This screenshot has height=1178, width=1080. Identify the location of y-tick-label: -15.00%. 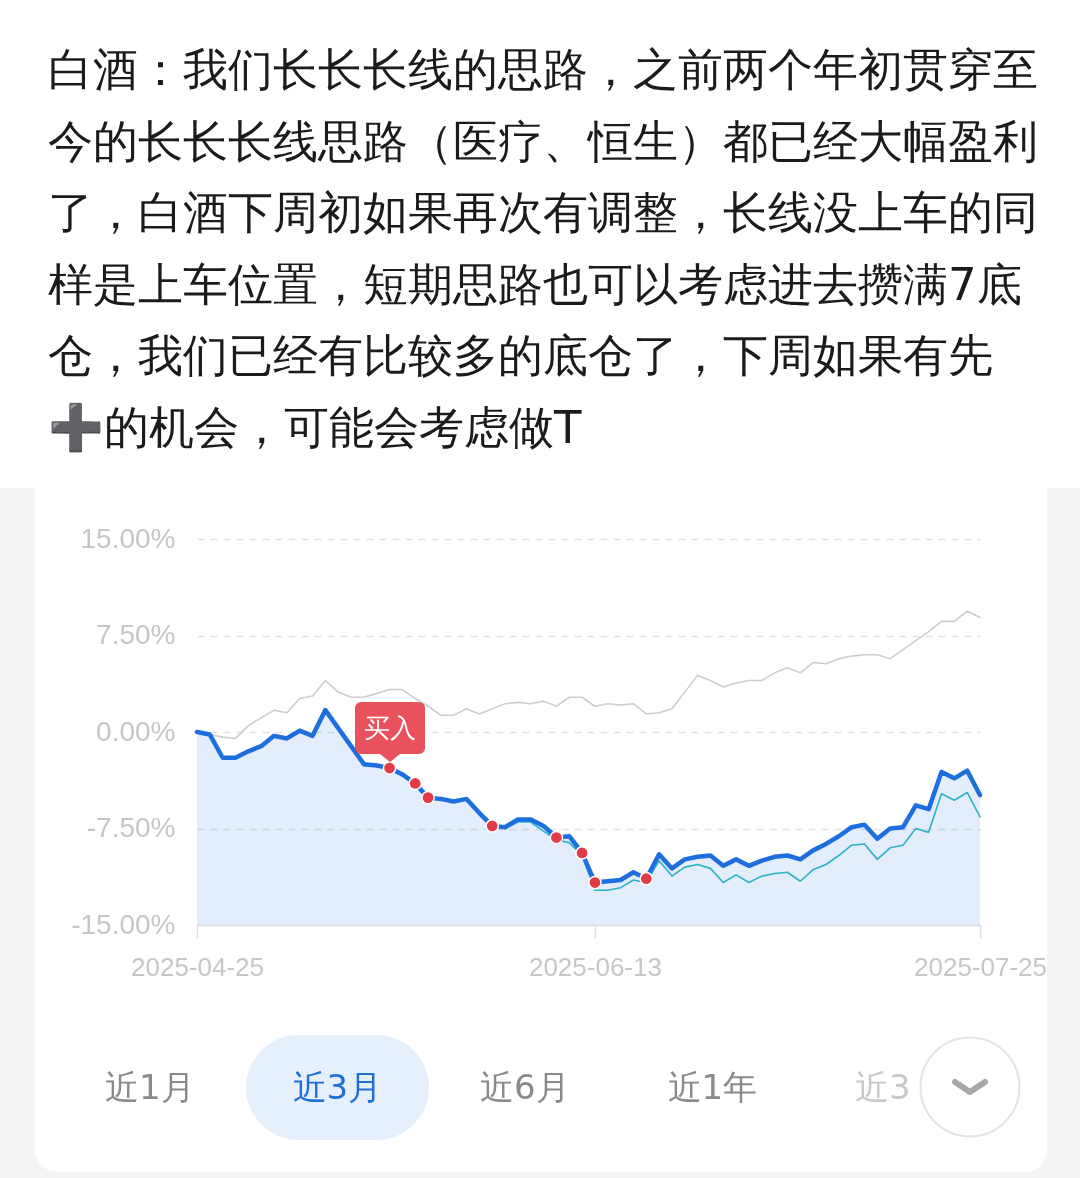
(123, 924).